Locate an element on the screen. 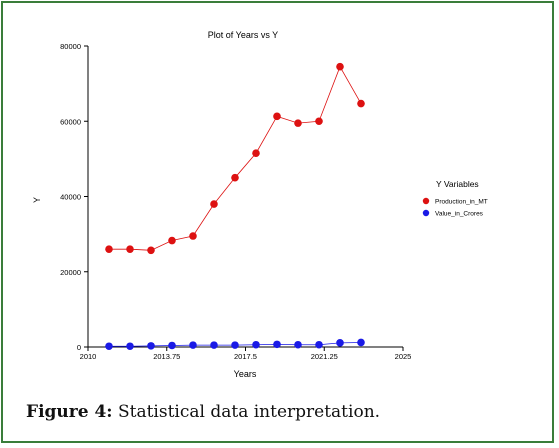 The image size is (559, 448). y-axis-label: Y is located at coordinates (37, 200).